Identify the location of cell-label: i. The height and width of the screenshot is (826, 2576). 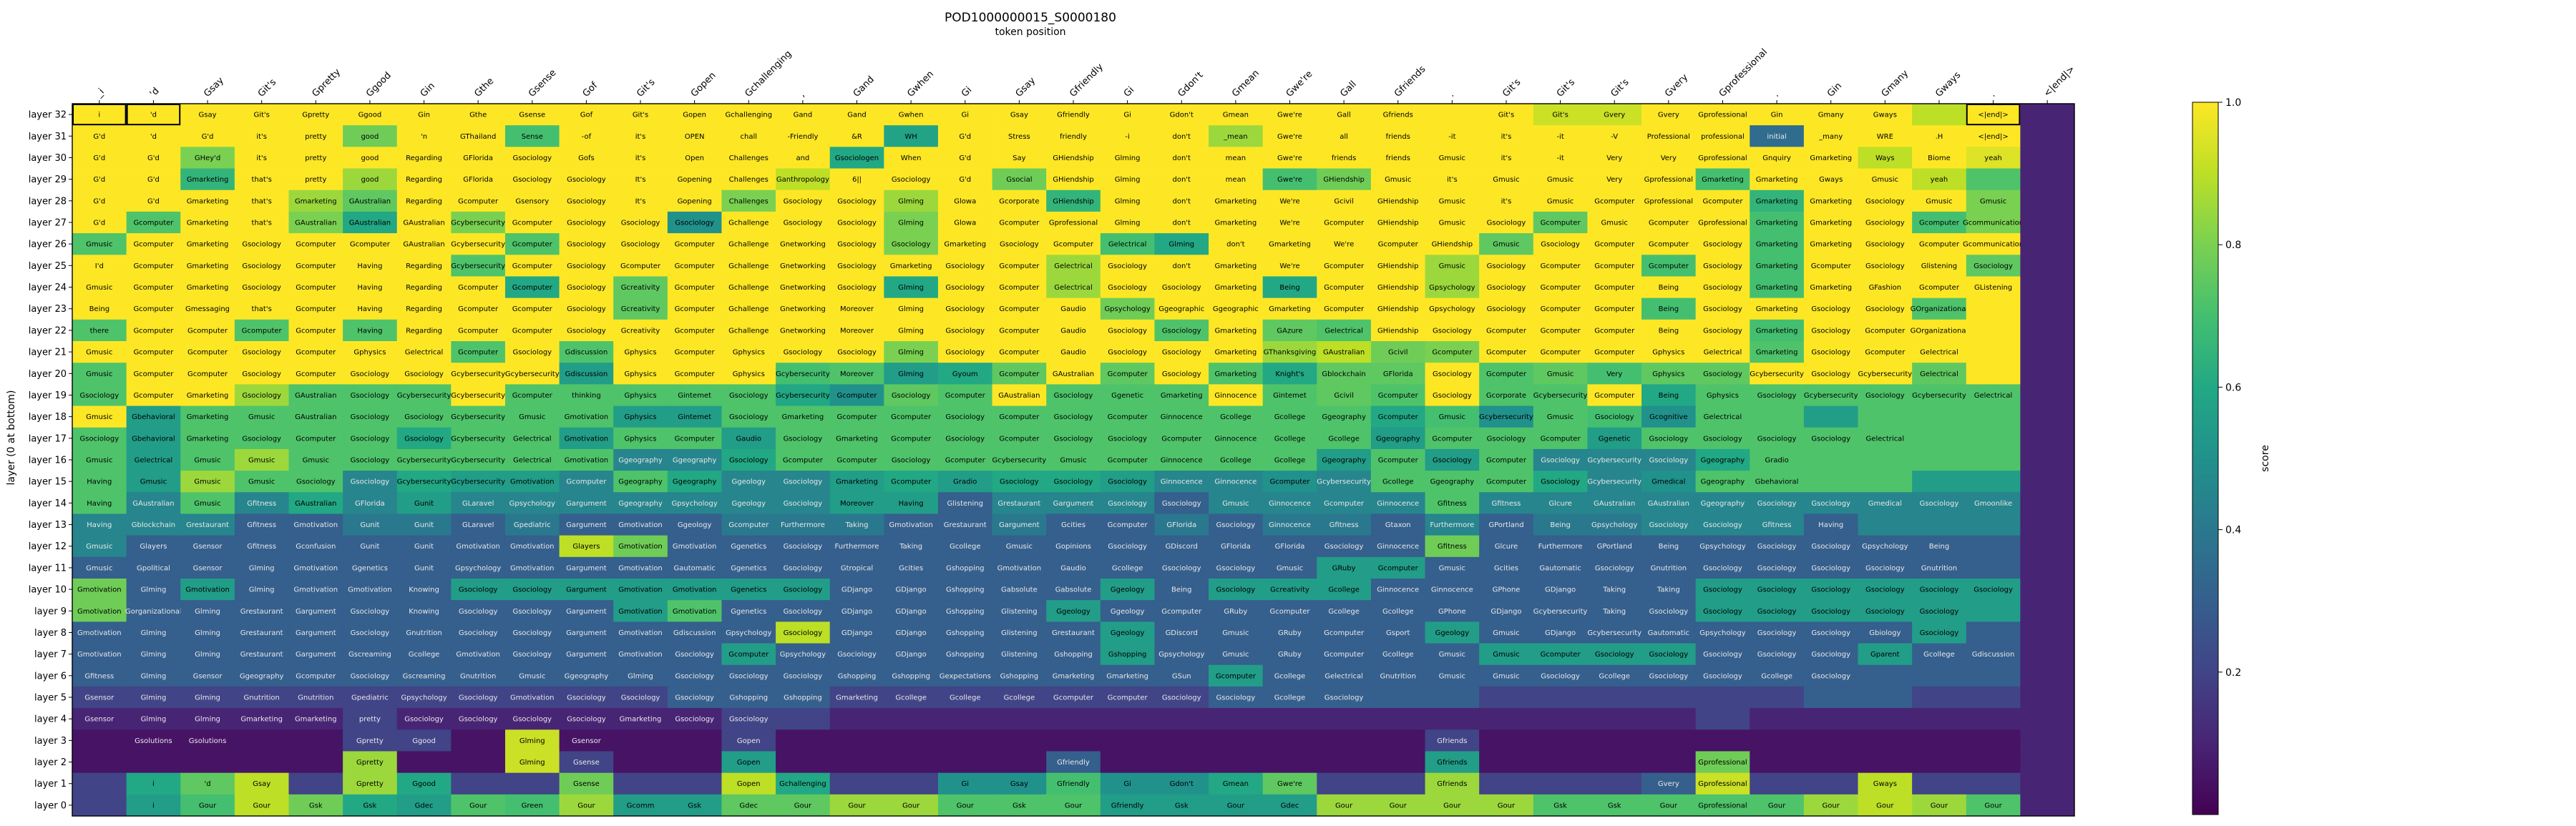
(153, 784).